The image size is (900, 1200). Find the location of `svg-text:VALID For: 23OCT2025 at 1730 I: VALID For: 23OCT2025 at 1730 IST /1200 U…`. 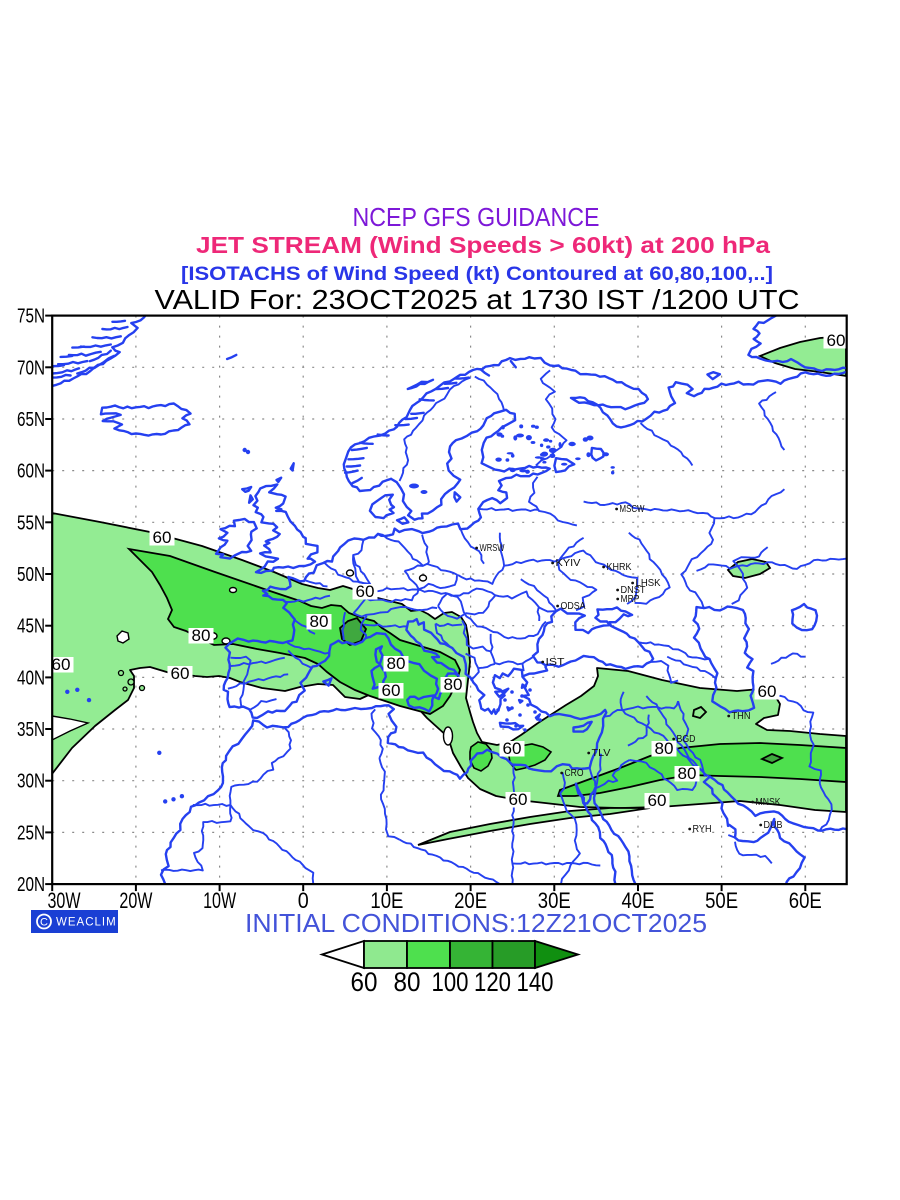

svg-text:VALID For: 23OCT2025 at 1730 I: VALID For: 23OCT2025 at 1730 IST /1200 U… is located at coordinates (477, 299).